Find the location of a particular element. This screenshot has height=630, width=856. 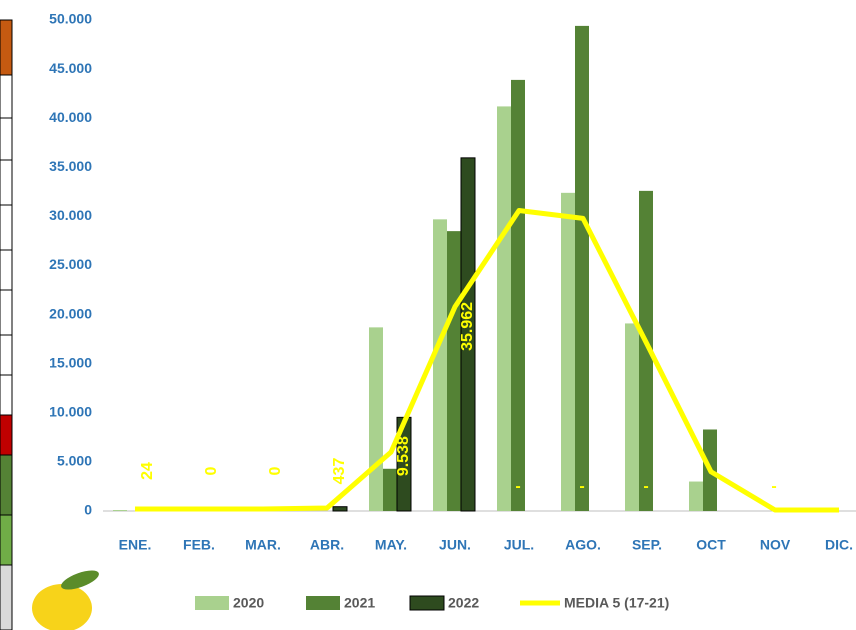

x-tick-label: OCT is located at coordinates (711, 545).